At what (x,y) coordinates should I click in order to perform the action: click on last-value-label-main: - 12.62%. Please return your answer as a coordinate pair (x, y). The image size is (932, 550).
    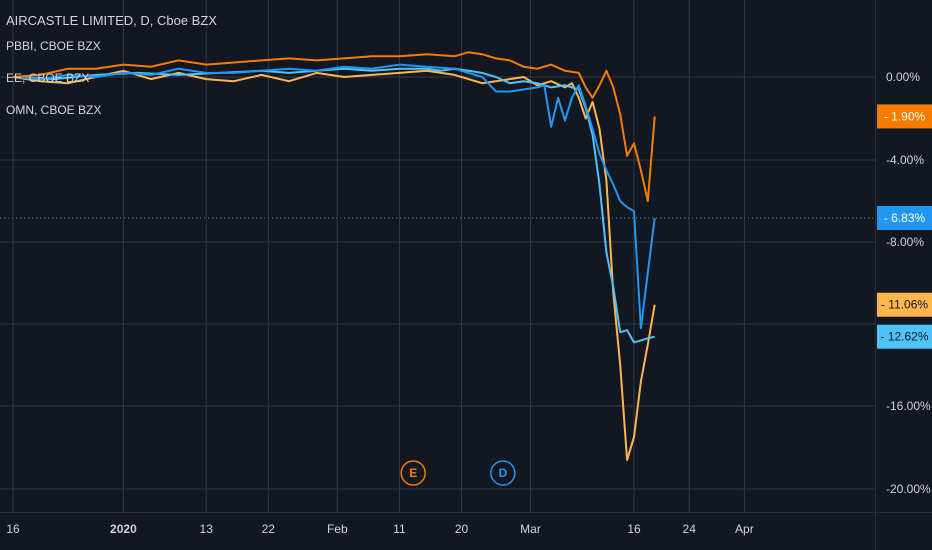
    Looking at the image, I should click on (904, 336).